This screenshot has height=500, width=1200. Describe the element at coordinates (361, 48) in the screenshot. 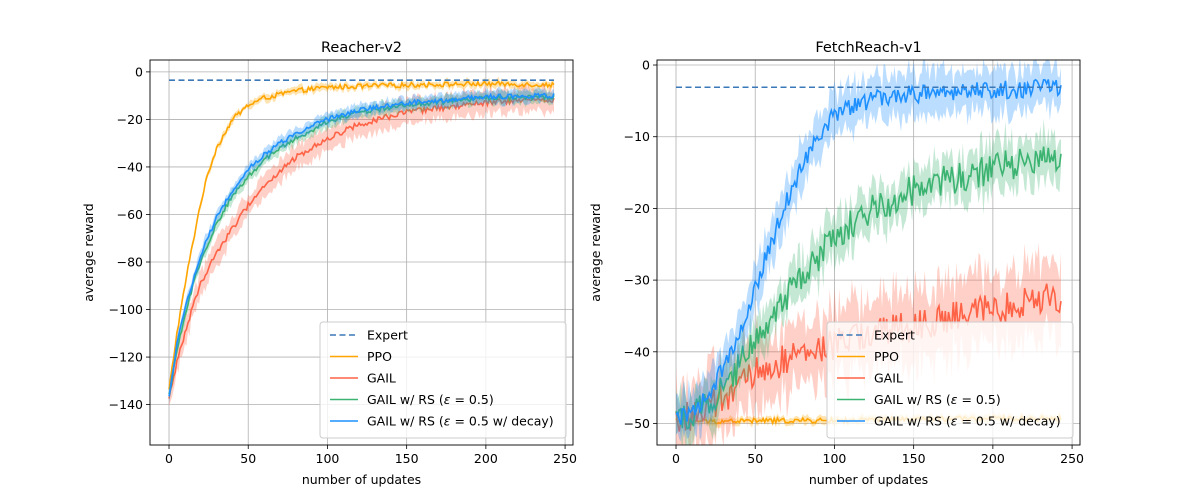

I see `chart-title: Reacher-v2` at that location.